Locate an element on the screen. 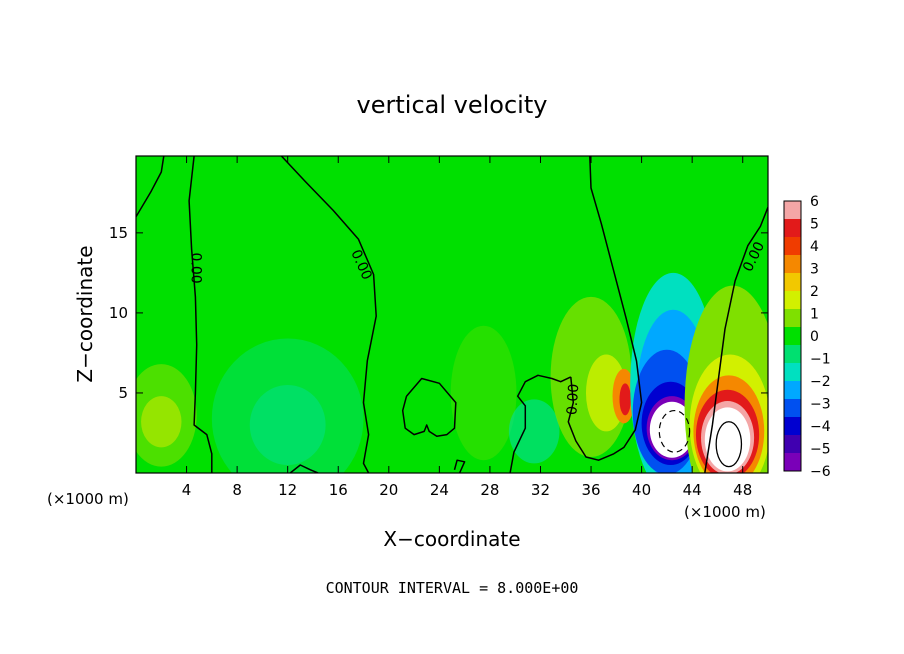  x-tick-label: 20 is located at coordinates (388, 490).